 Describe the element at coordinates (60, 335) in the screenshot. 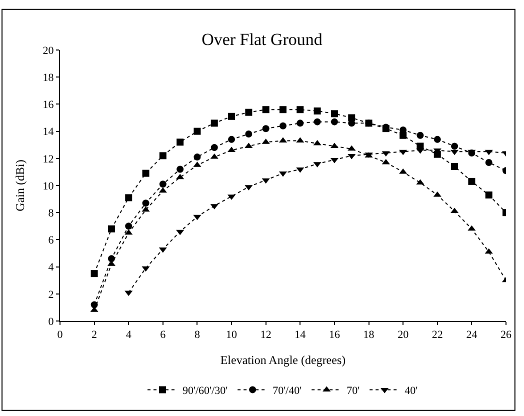

I see `x-tick-label: 0` at that location.